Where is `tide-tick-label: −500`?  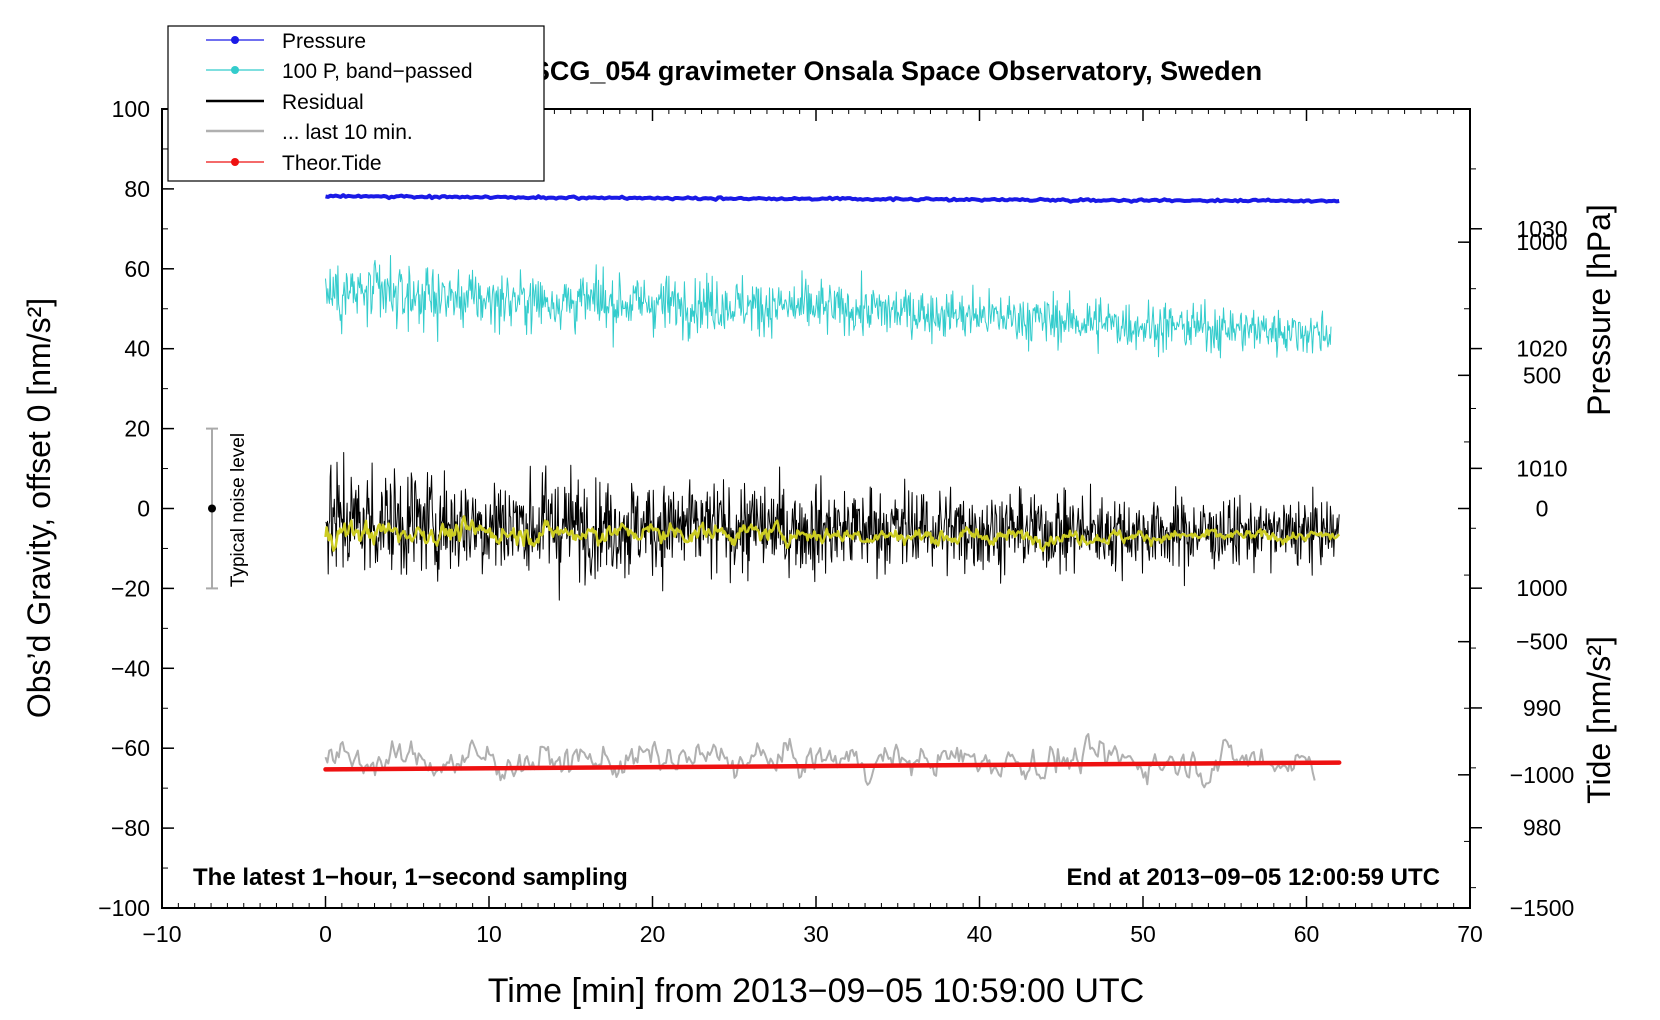
tide-tick-label: −500 is located at coordinates (1542, 642).